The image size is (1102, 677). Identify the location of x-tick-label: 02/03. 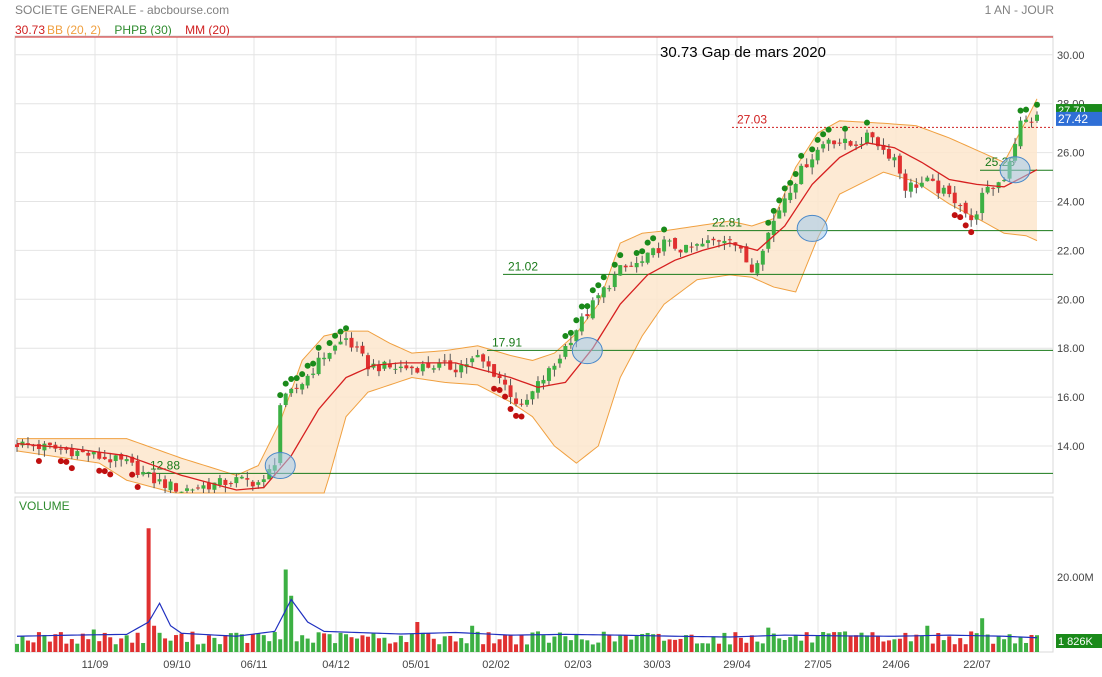
(578, 665).